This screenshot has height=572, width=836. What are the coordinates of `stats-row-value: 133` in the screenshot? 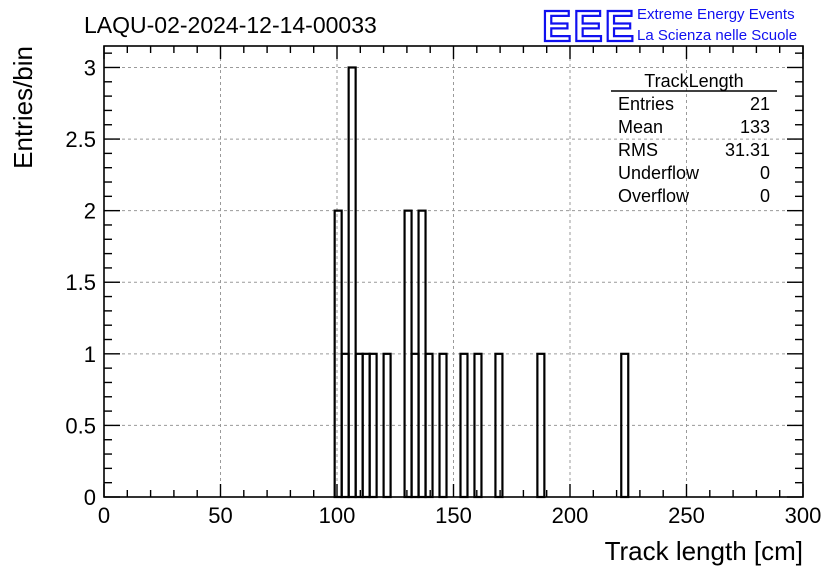 It's located at (755, 127).